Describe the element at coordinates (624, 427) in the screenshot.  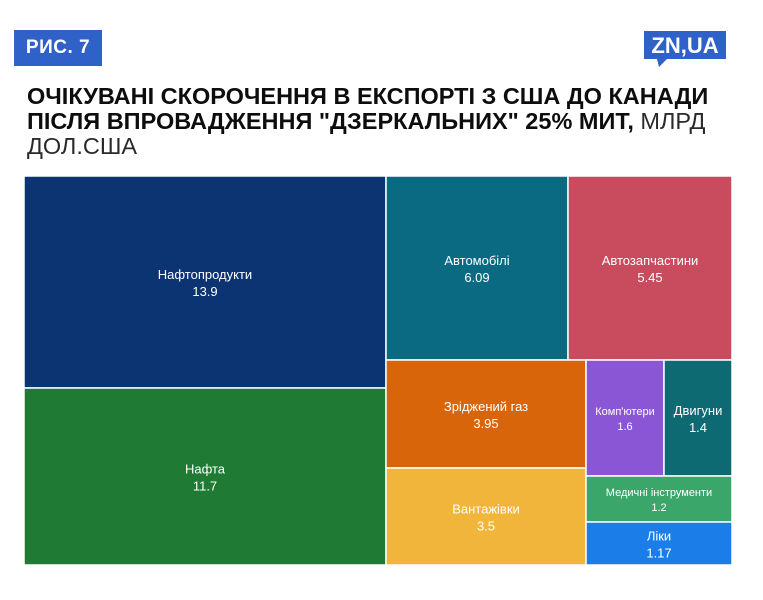
I see `treemap-value: 1.6` at that location.